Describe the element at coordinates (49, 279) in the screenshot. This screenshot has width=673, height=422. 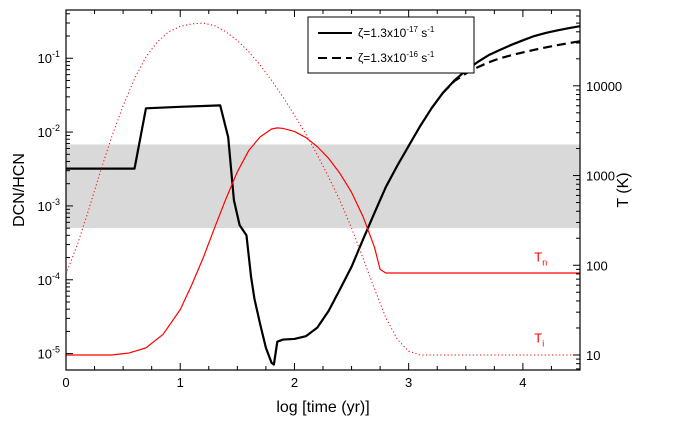
I see `y-left-tick-label: 10⁻⁴` at that location.